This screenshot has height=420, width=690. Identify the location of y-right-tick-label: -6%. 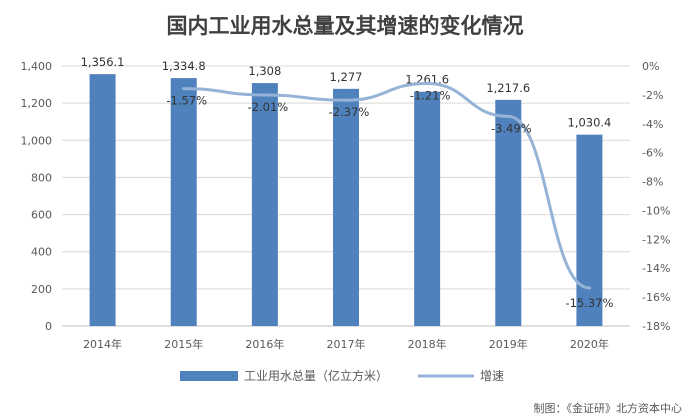
(652, 153).